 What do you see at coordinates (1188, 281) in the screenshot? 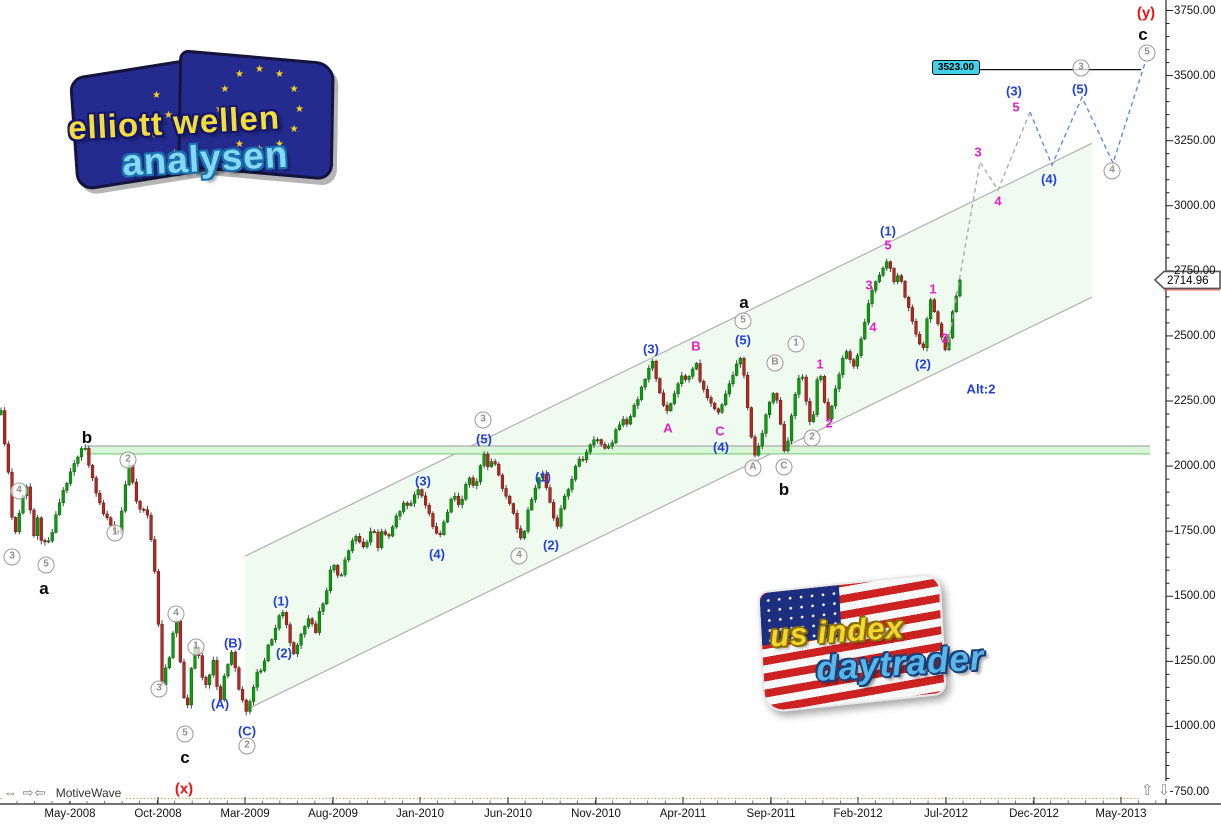
I see `current-price-text: 2714.96` at bounding box center [1188, 281].